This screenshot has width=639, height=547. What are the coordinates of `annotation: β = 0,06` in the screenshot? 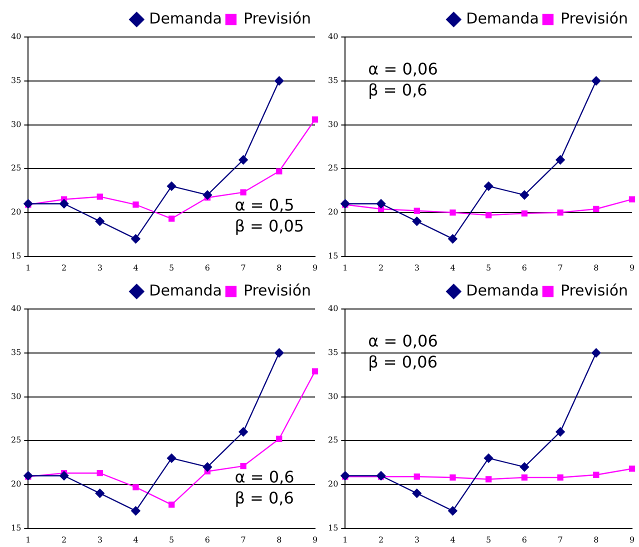 It's located at (403, 362).